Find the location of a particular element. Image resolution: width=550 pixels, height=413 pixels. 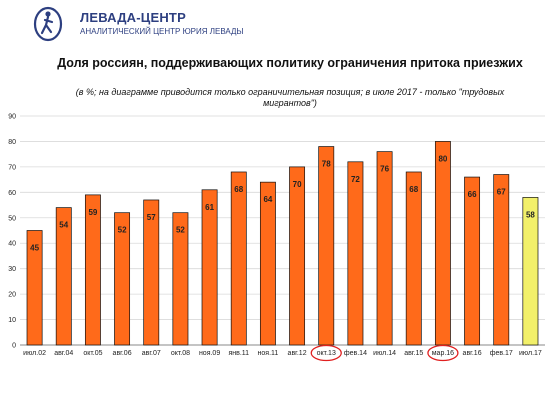

x-tick-label: июл.02 is located at coordinates (34, 353).